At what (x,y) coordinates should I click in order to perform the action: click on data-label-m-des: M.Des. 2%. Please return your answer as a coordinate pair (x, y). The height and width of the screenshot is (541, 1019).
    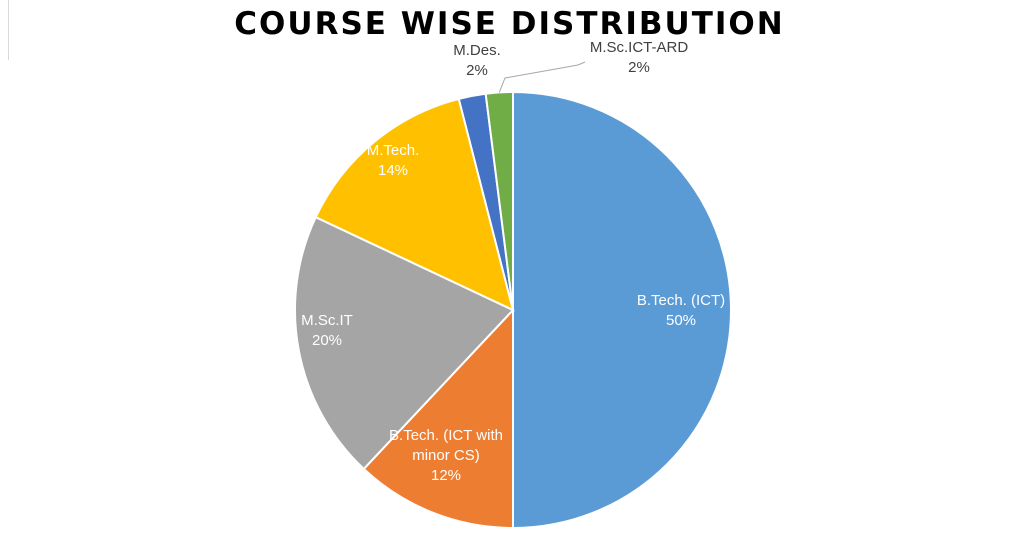
    Looking at the image, I should click on (477, 60).